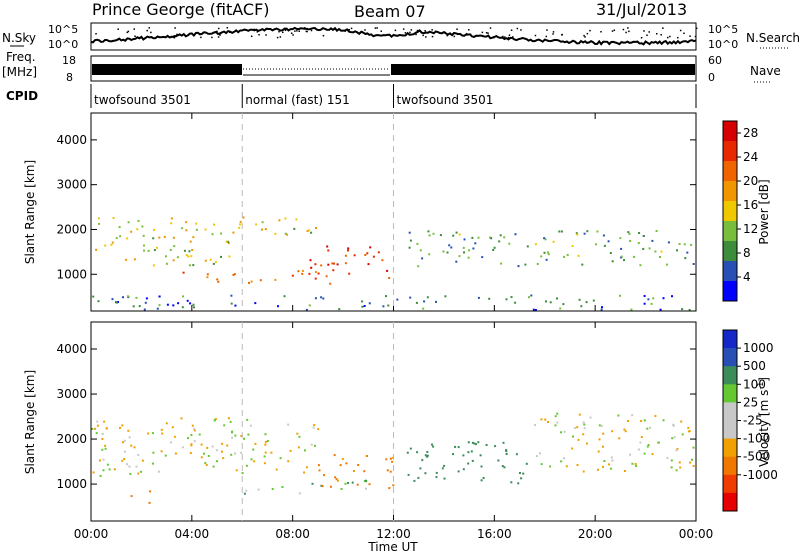 Image resolution: width=800 pixels, height=558 pixels. Describe the element at coordinates (91, 534) in the screenshot. I see `x-tick-label: 00:00` at that location.